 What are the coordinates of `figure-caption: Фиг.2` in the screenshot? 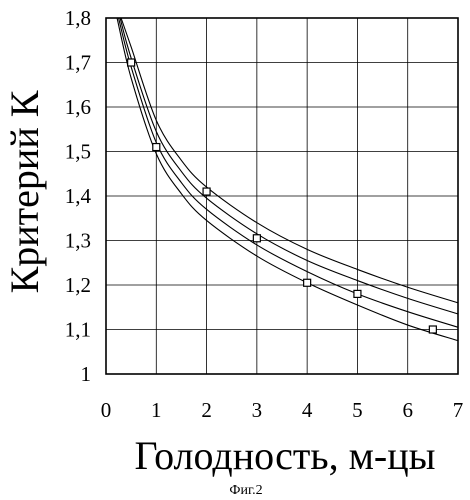 It's located at (245, 490).